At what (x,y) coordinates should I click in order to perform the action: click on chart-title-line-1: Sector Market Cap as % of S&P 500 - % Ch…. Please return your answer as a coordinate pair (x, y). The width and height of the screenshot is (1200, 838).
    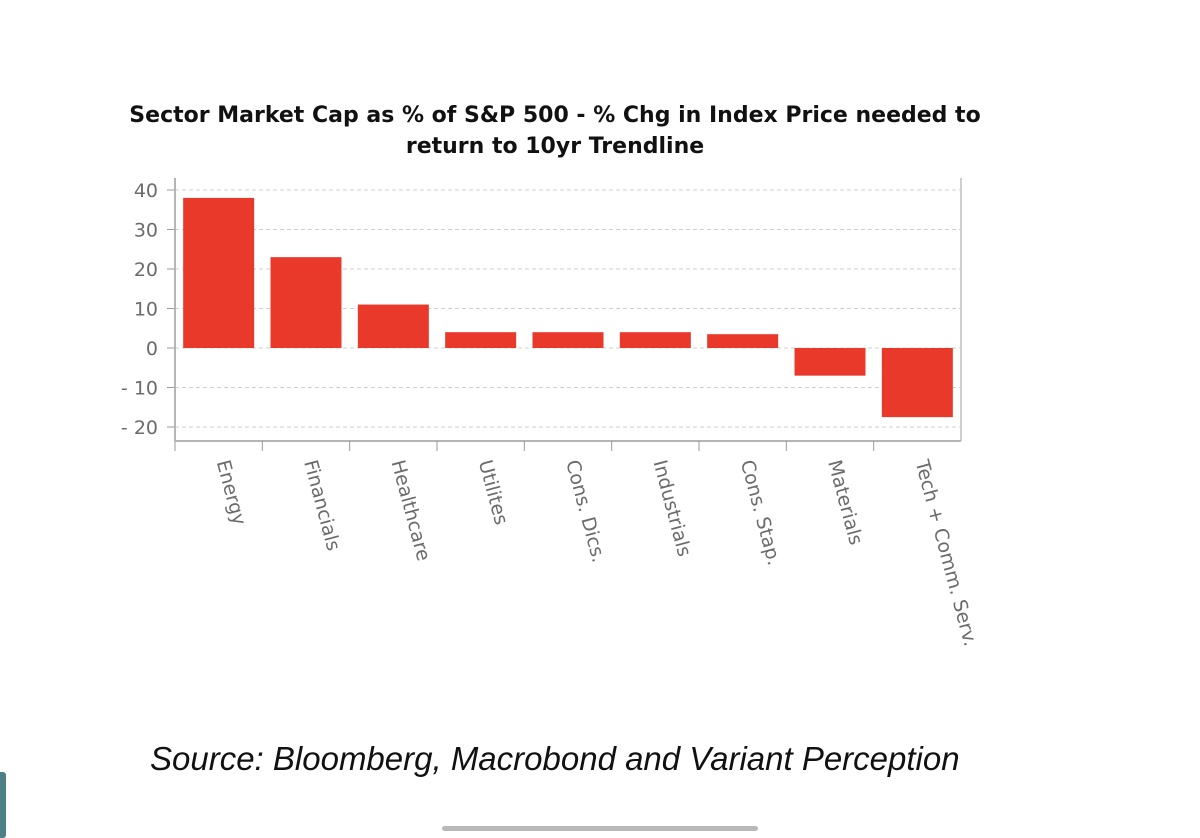
    Looking at the image, I should click on (555, 115).